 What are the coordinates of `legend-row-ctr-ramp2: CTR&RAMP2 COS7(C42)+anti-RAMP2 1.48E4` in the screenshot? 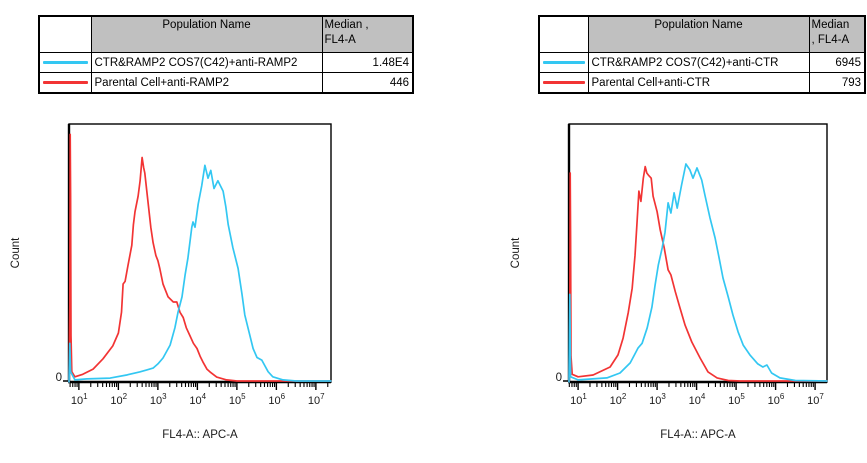 It's located at (226, 62).